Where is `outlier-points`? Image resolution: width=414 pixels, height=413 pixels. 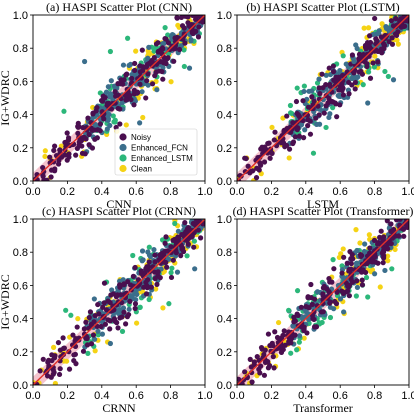 outlier-points is located at coordinates (345, 82).